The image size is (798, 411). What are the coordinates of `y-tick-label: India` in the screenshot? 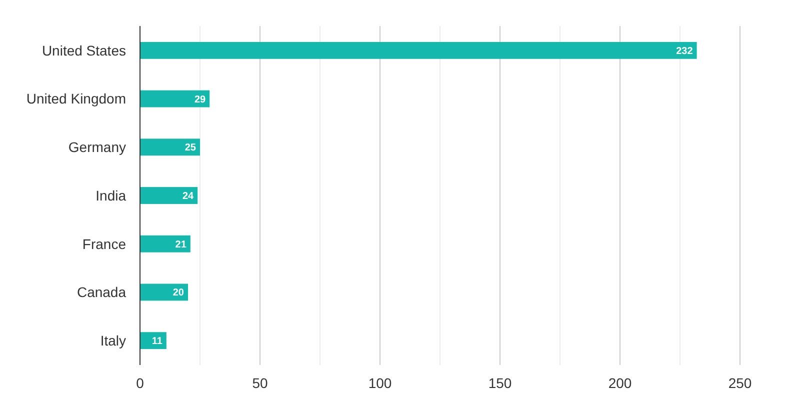 It's located at (111, 195).